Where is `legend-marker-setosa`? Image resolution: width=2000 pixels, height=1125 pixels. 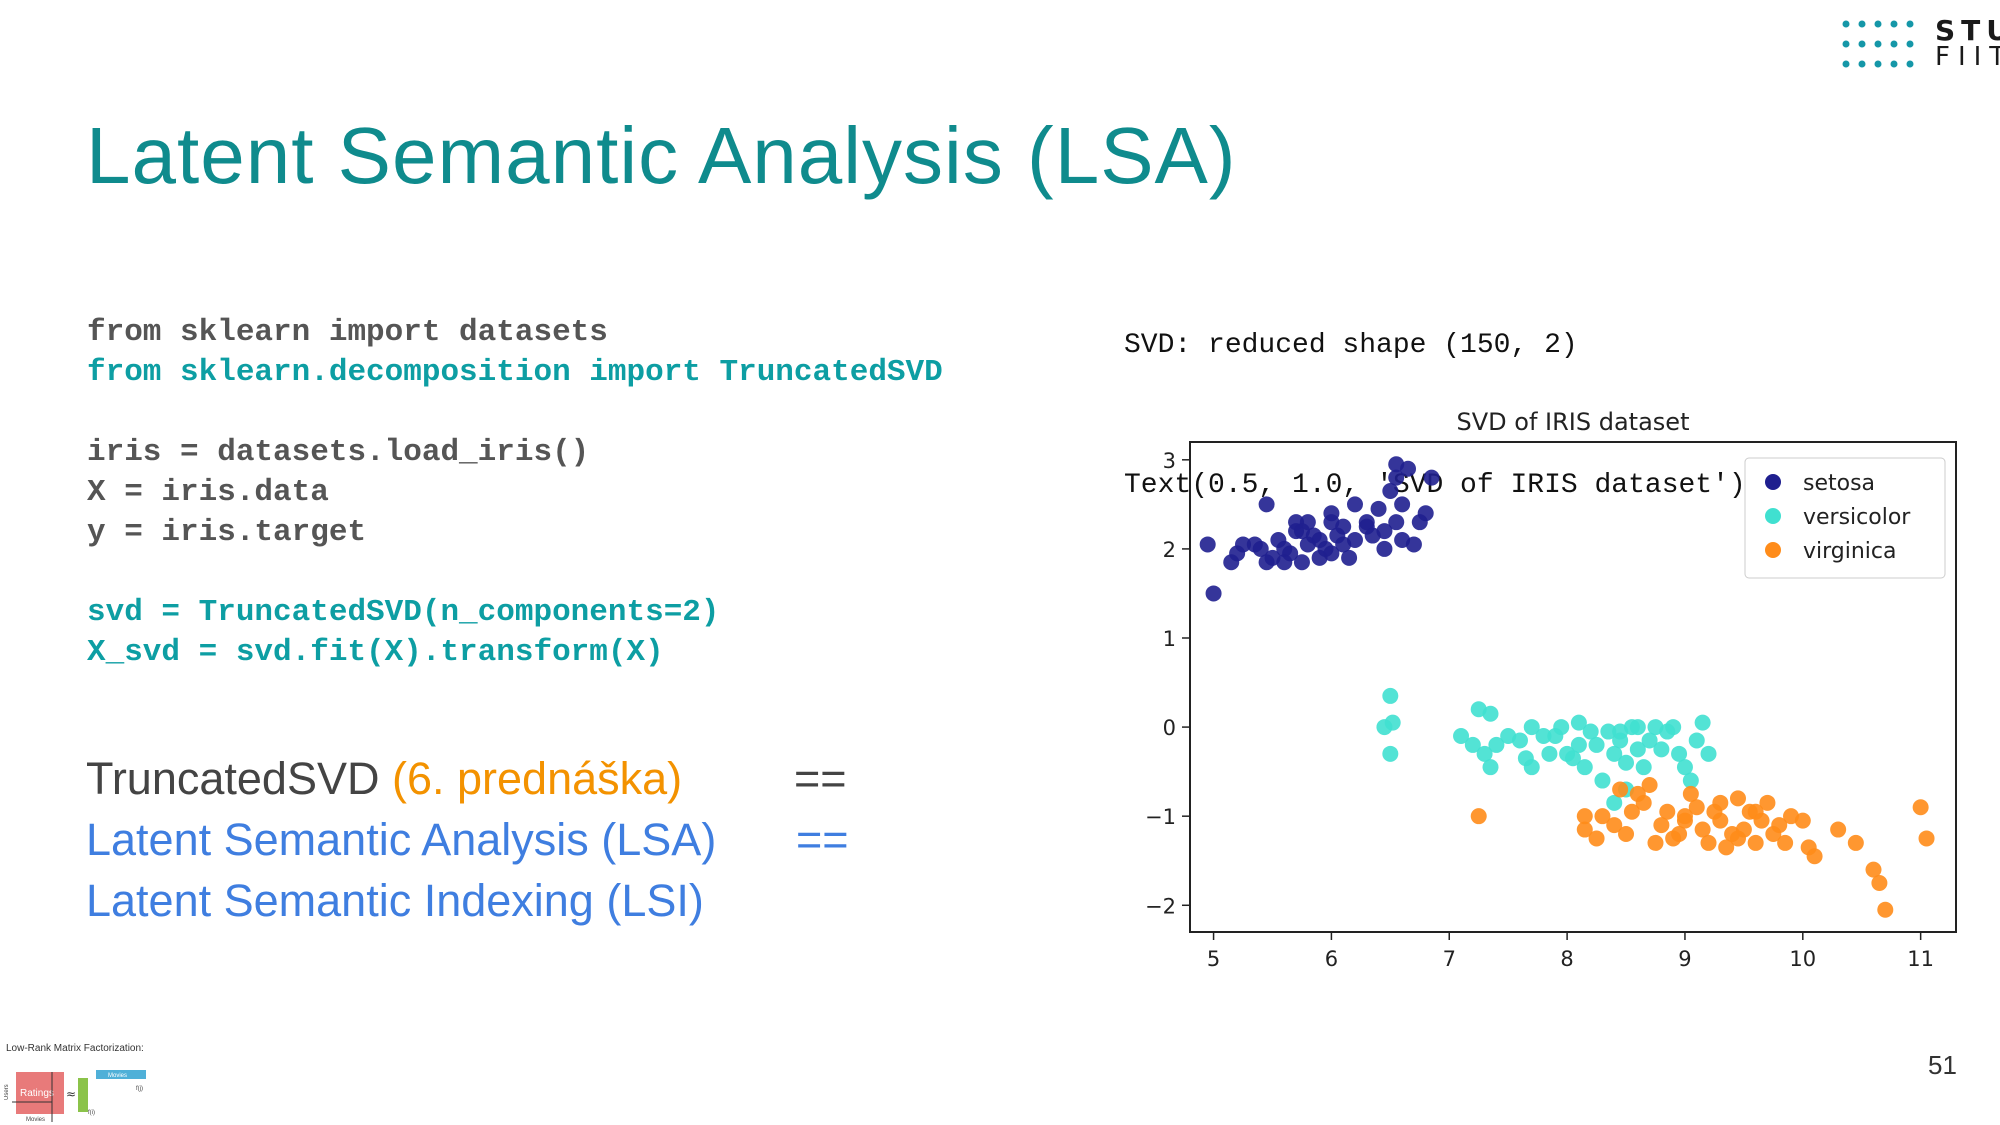 legend-marker-setosa is located at coordinates (1773, 482).